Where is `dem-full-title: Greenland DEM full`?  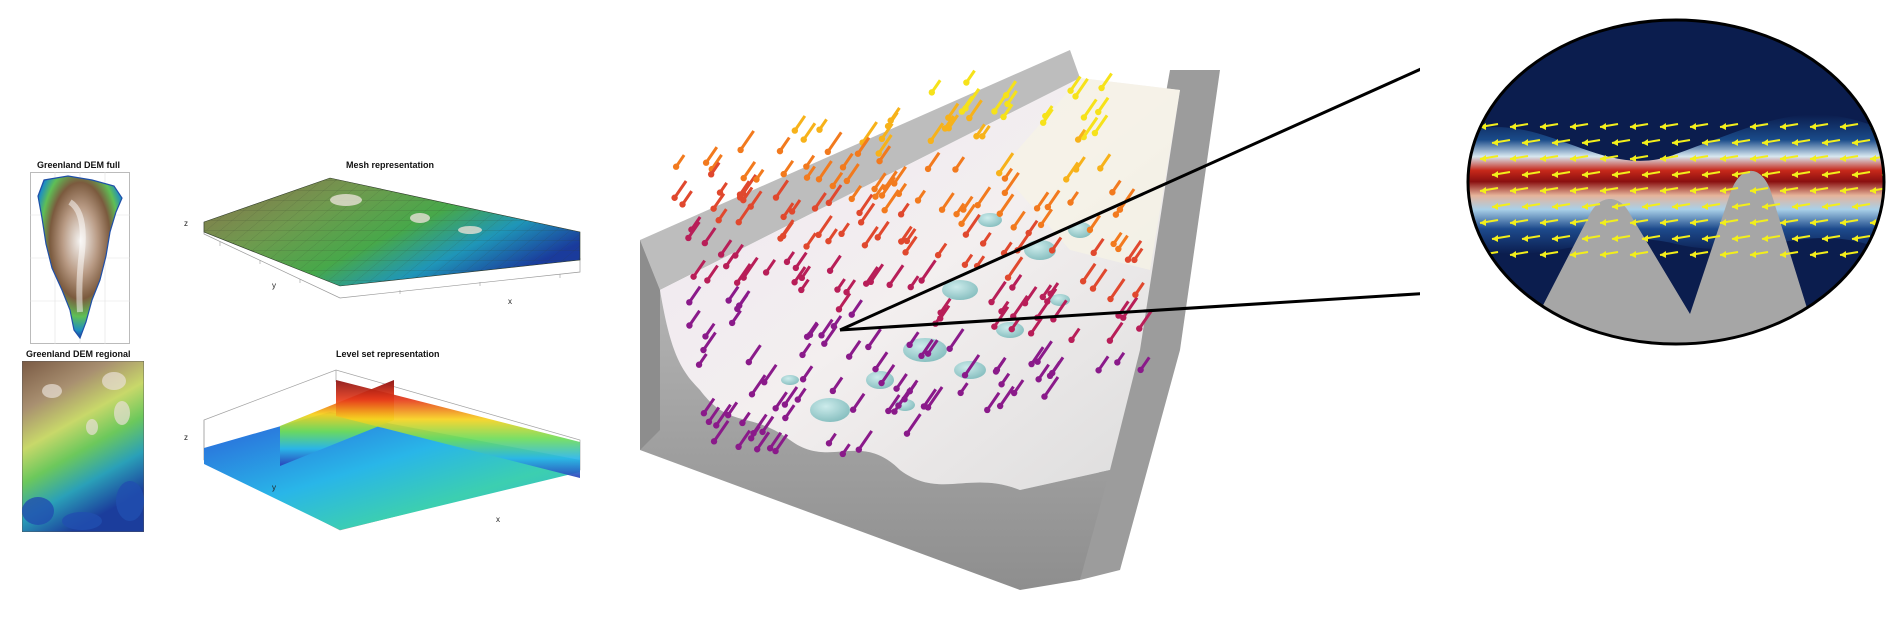
dem-full-title: Greenland DEM full is located at coordinates (79, 165).